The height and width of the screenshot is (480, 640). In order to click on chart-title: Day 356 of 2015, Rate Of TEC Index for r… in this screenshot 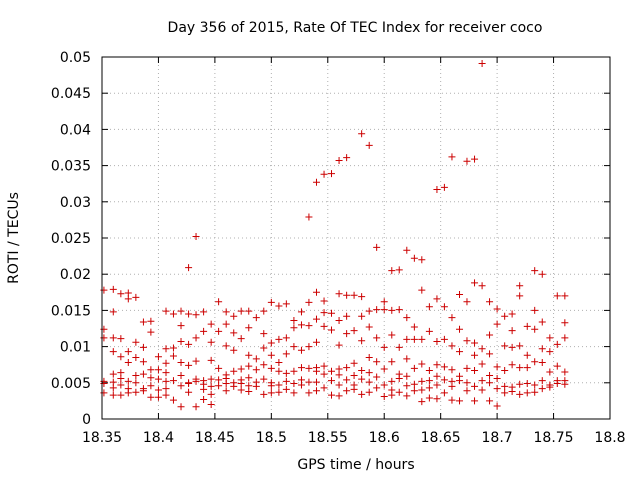, I will do `click(355, 28)`.